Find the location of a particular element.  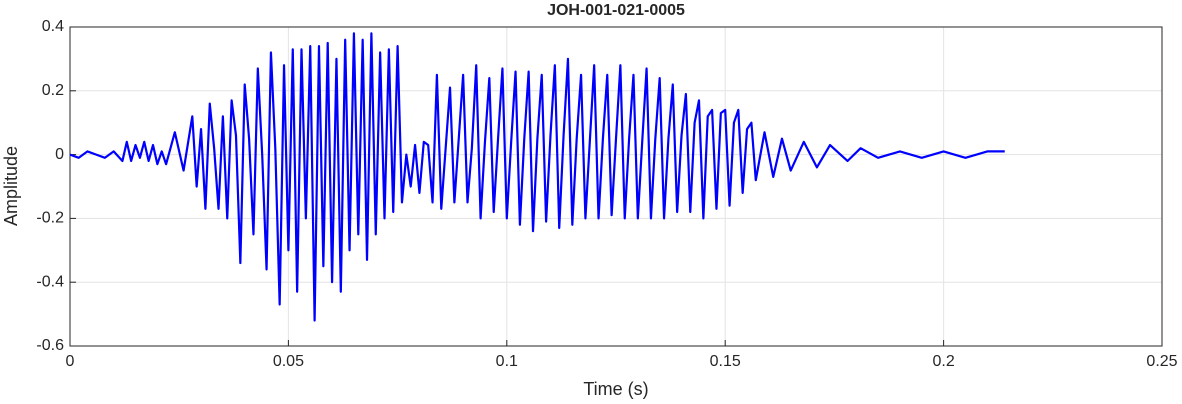

y-tick-label: -0.2 is located at coordinates (50, 218).